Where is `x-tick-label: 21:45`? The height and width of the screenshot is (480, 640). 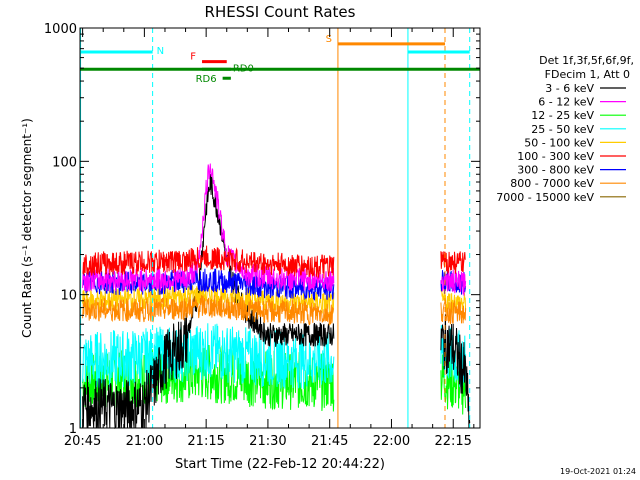
x-tick-label: 21:45 is located at coordinates (329, 441).